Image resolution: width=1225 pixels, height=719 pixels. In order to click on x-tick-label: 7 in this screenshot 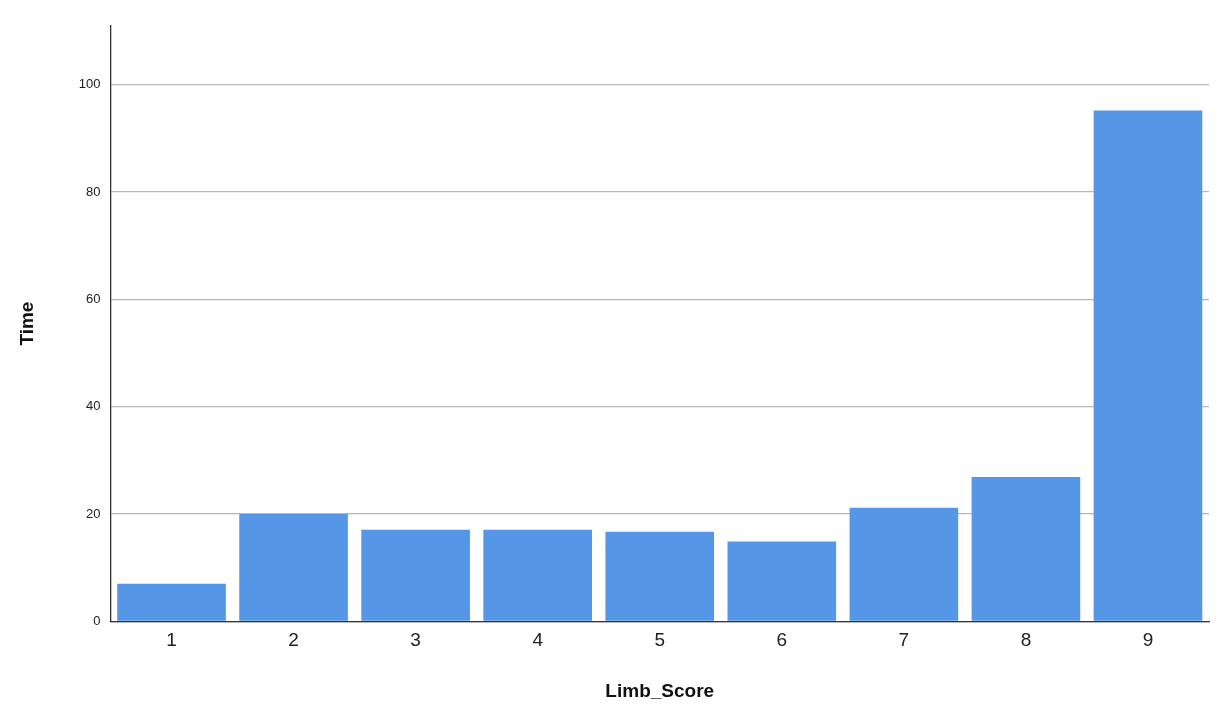, I will do `click(904, 640)`.